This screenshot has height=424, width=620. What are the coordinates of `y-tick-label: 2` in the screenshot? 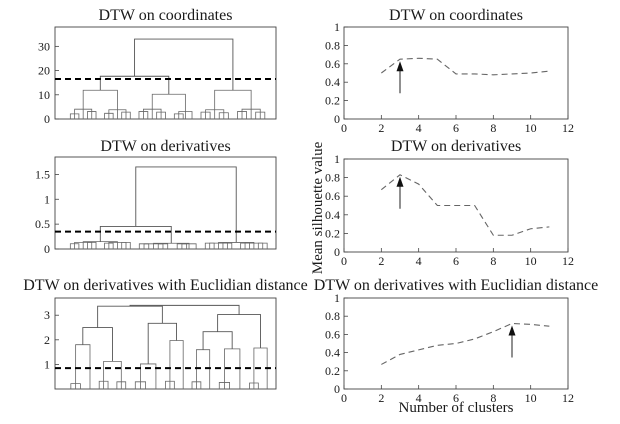 It's located at (47, 340).